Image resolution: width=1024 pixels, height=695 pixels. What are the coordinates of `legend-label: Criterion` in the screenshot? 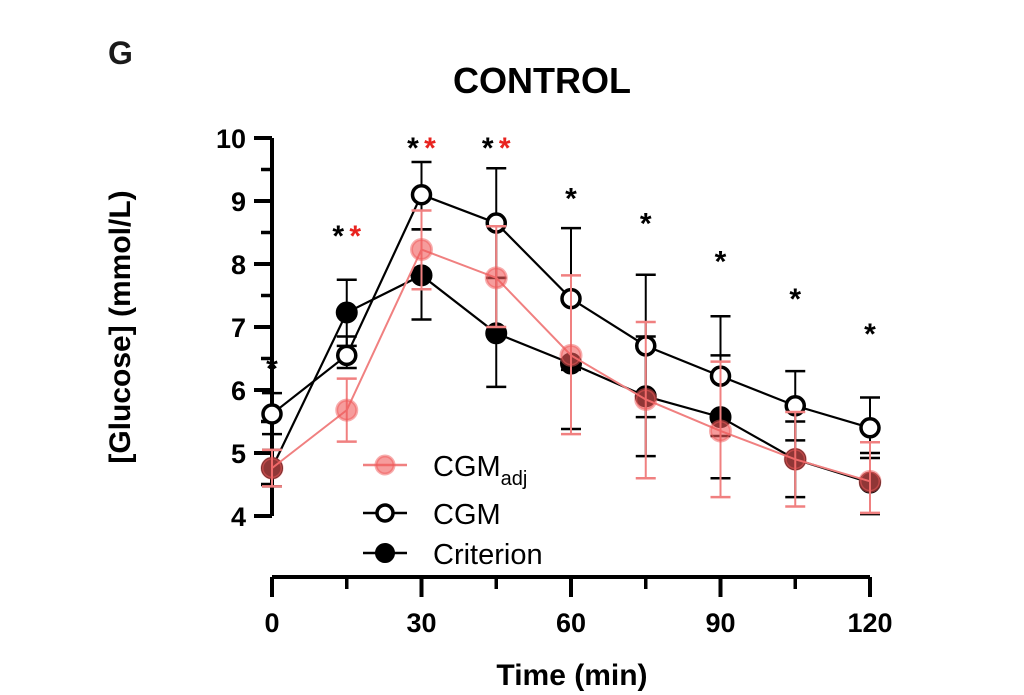 It's located at (488, 555).